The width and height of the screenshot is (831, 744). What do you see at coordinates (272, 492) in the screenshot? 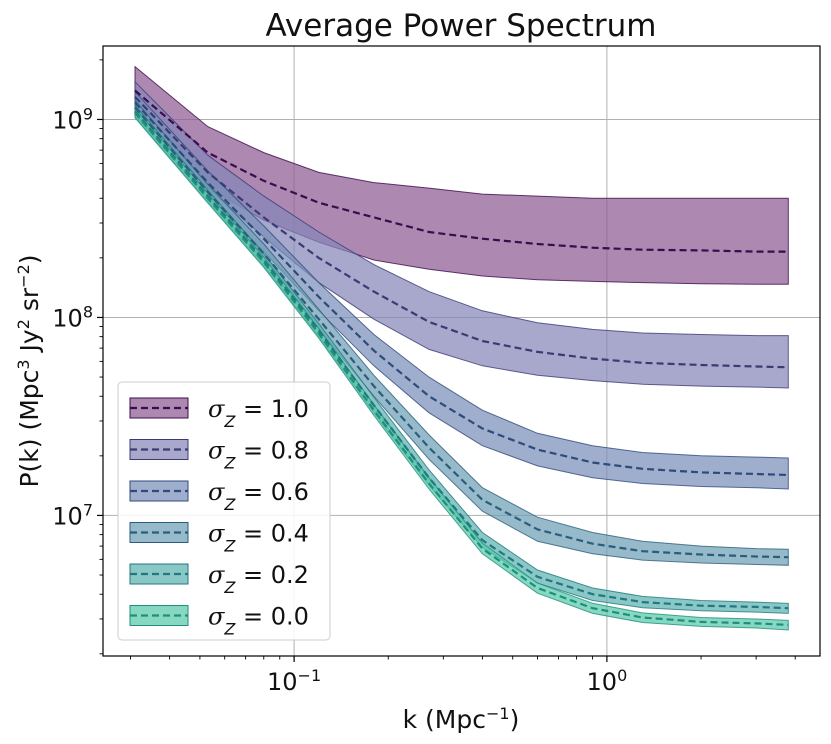
I see `legend-value: = 0.6` at bounding box center [272, 492].